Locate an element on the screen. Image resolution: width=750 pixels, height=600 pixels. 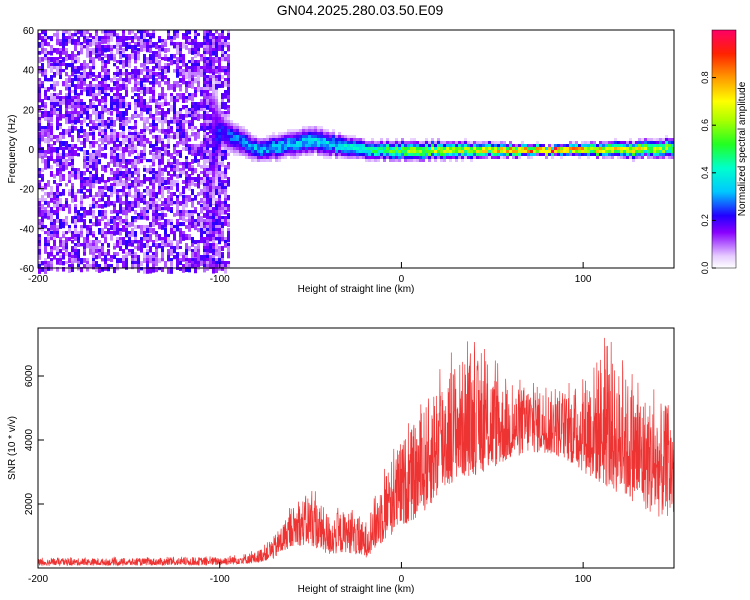
colorbar-tick-label: 0.2 is located at coordinates (705, 220).